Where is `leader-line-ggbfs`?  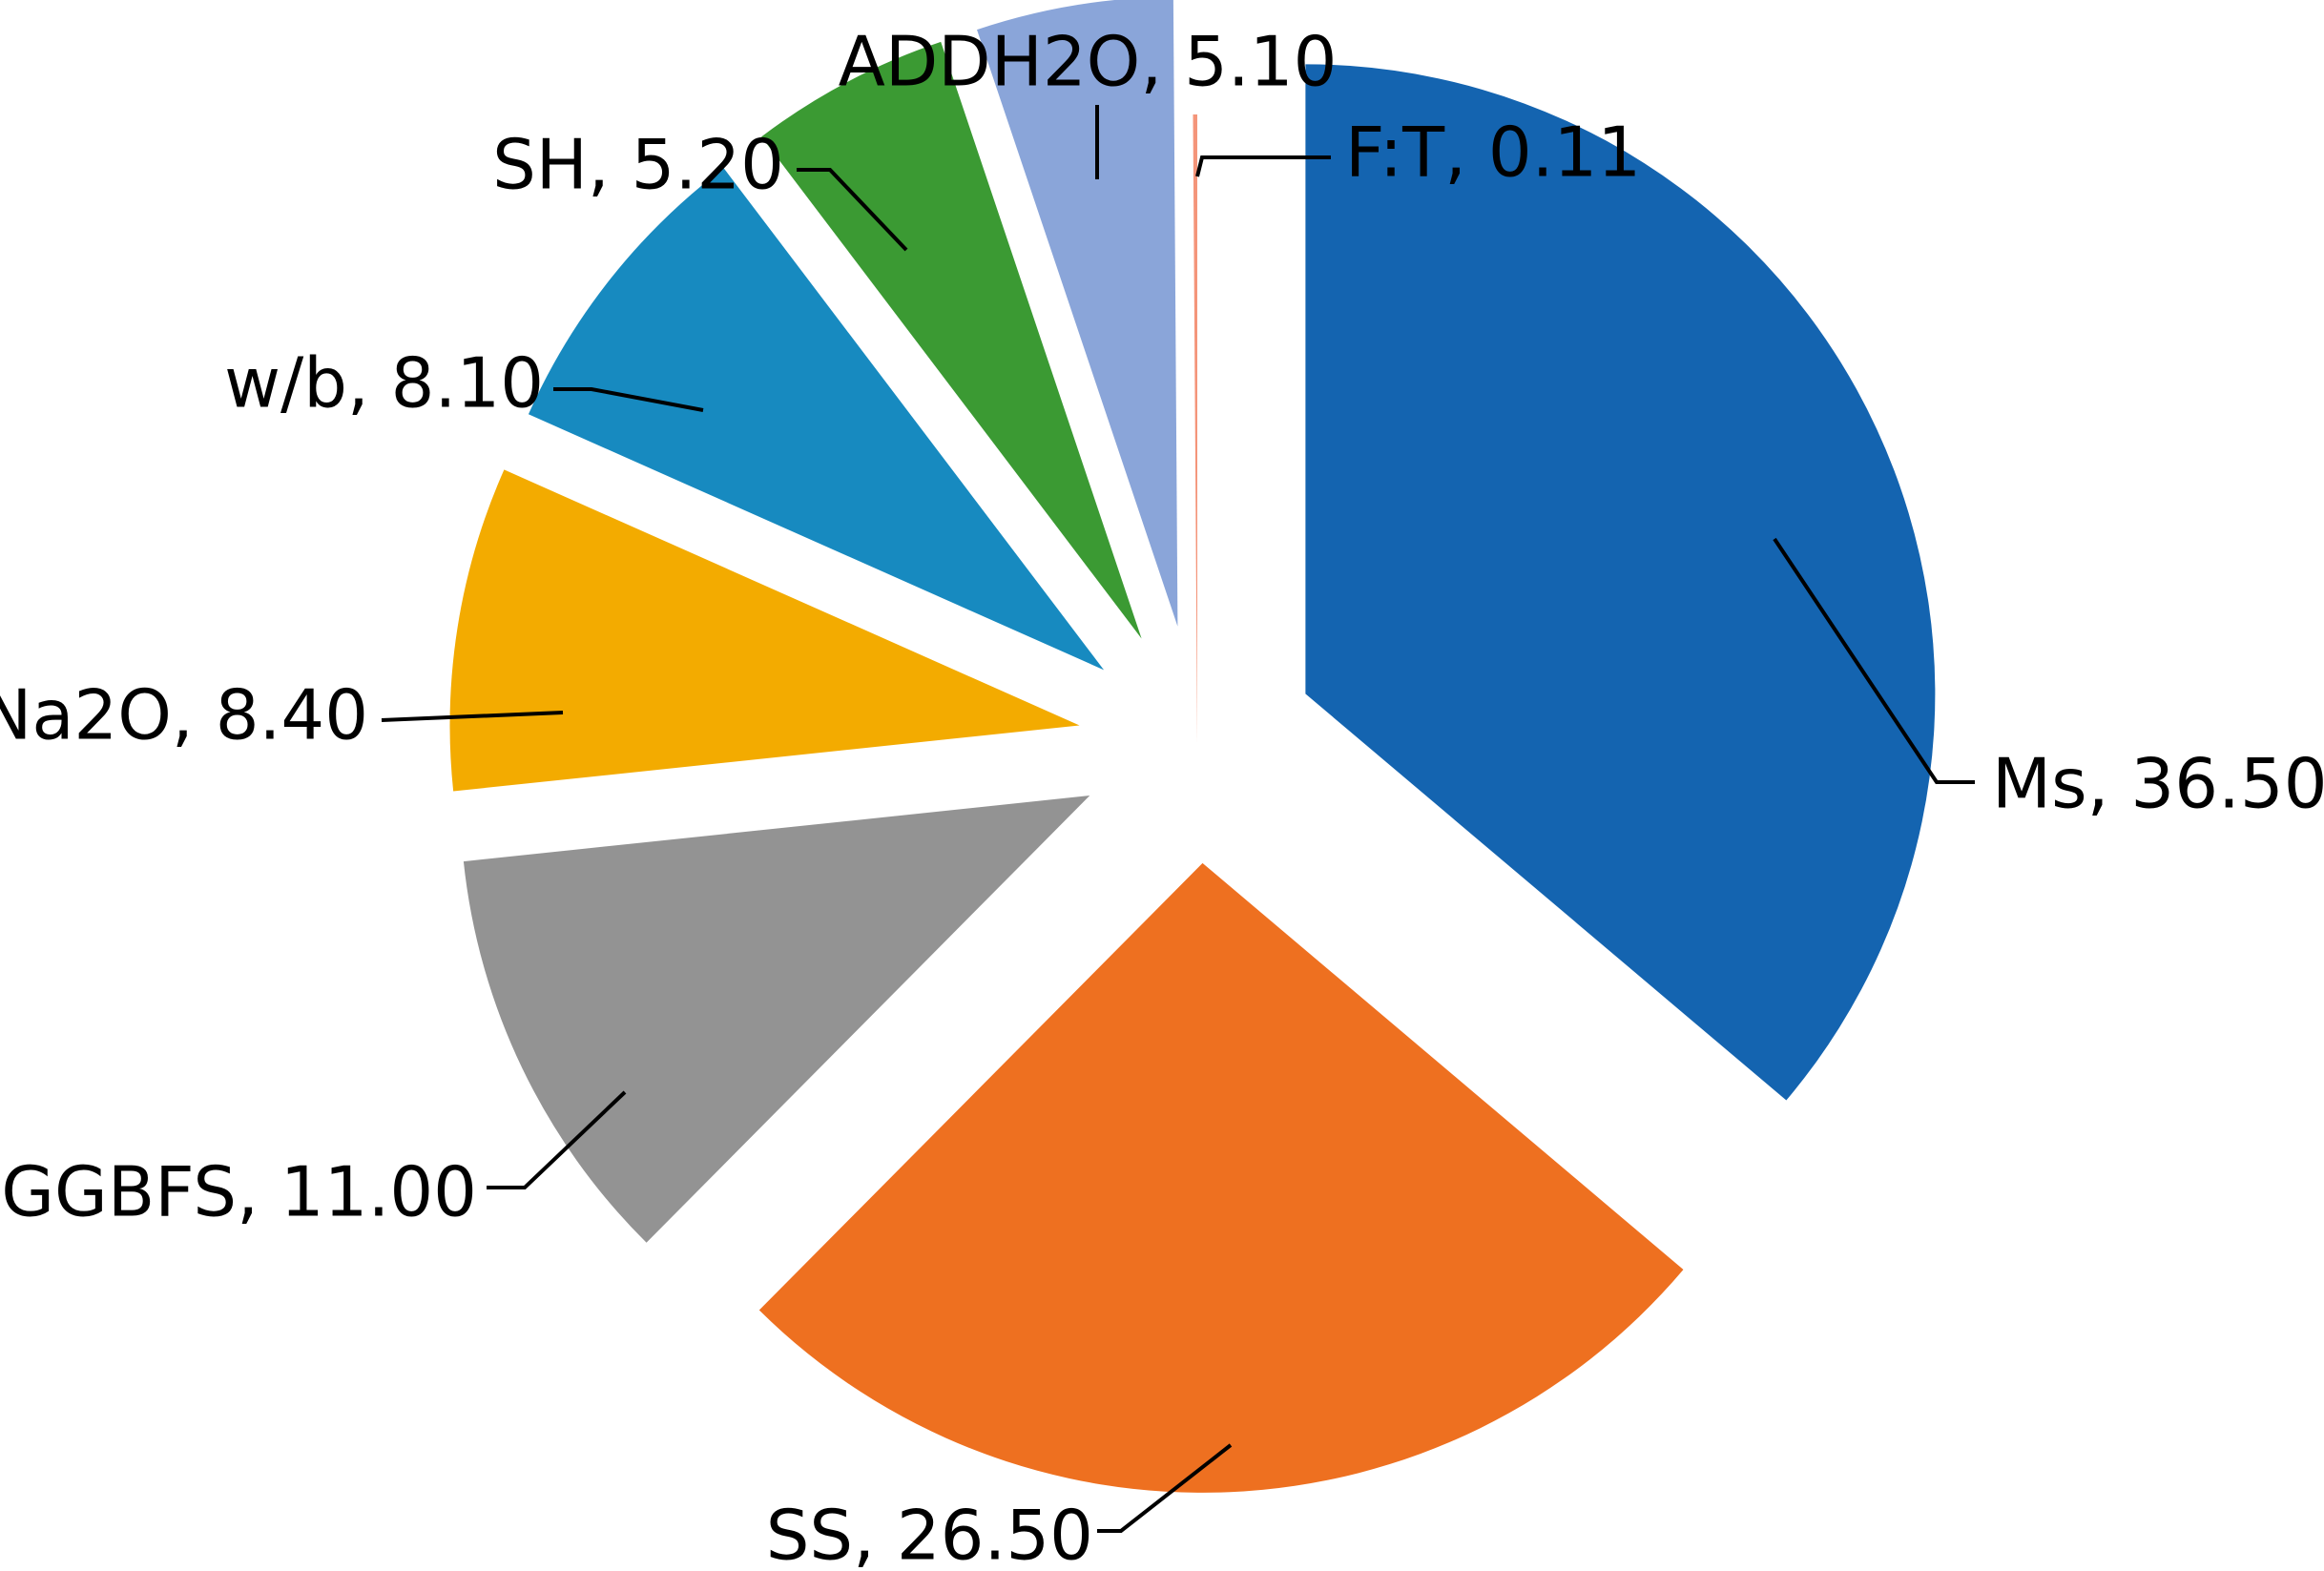 leader-line-ggbfs is located at coordinates (557, 1139).